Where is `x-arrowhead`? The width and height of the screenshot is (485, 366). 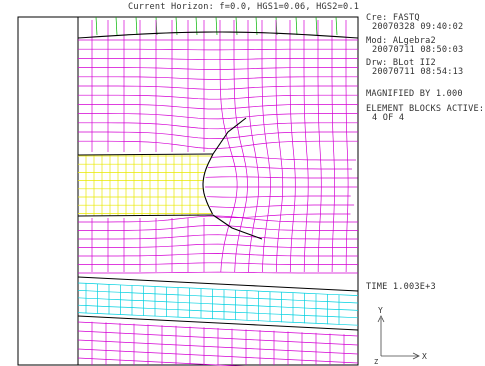
x-arrowhead is located at coordinates (416, 356).